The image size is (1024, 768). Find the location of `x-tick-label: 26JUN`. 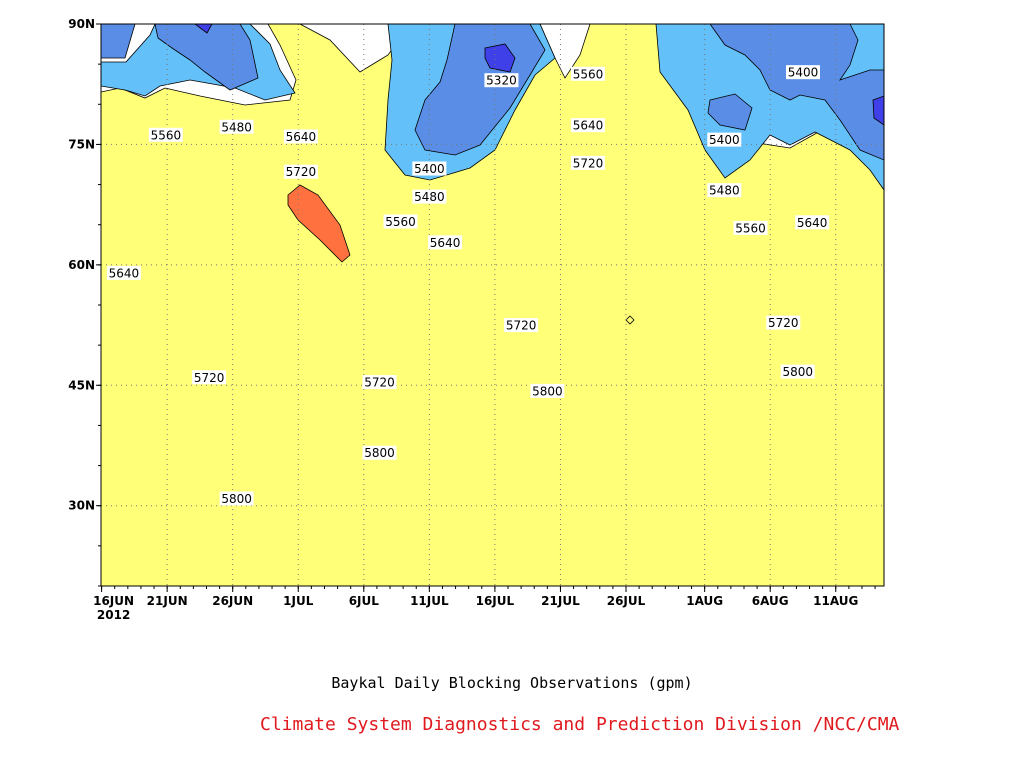

x-tick-label: 26JUN is located at coordinates (232, 601).